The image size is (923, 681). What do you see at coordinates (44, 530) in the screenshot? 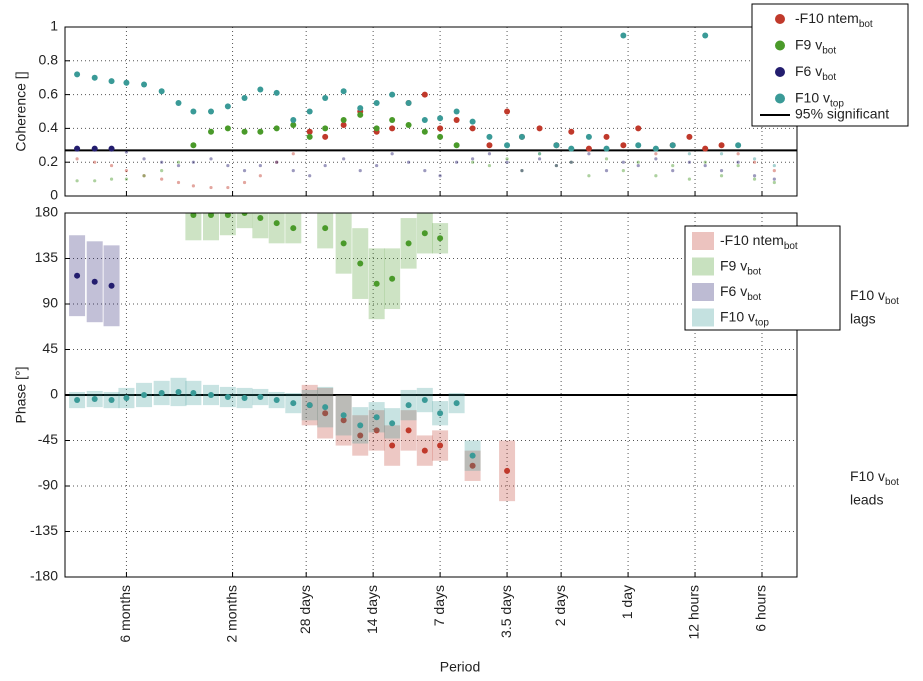
I see `y-tick-label: -135` at bounding box center [44, 530].